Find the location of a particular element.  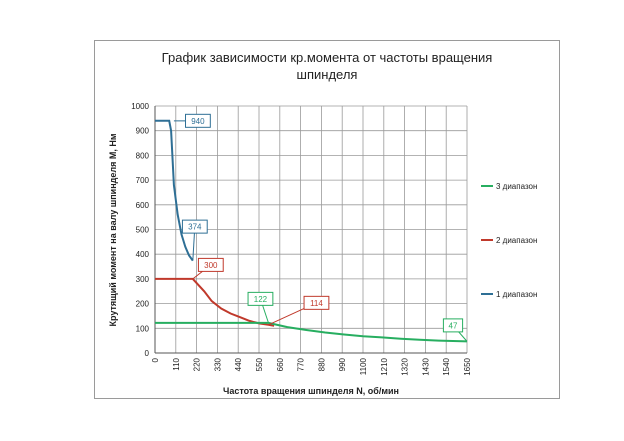

y-tick-label: 0 is located at coordinates (147, 353).